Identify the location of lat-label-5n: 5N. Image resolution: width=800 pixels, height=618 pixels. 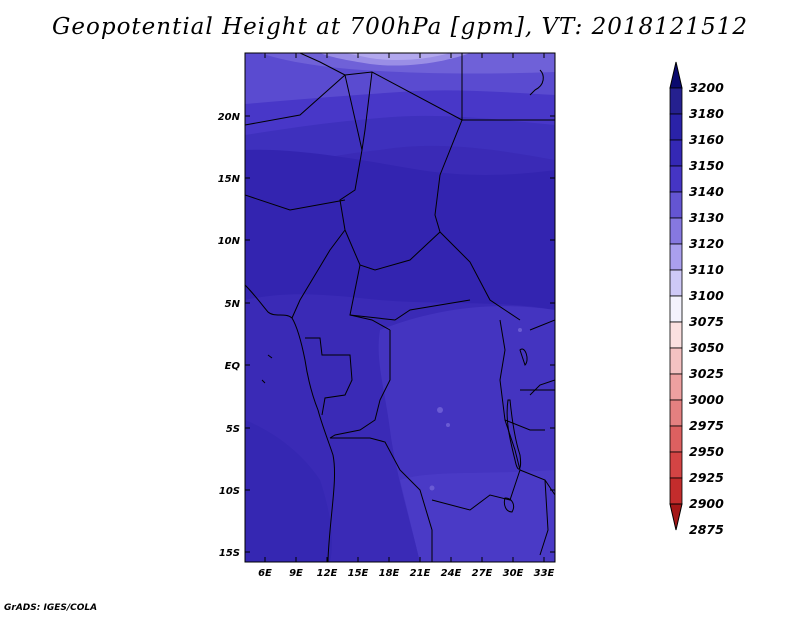
(233, 304).